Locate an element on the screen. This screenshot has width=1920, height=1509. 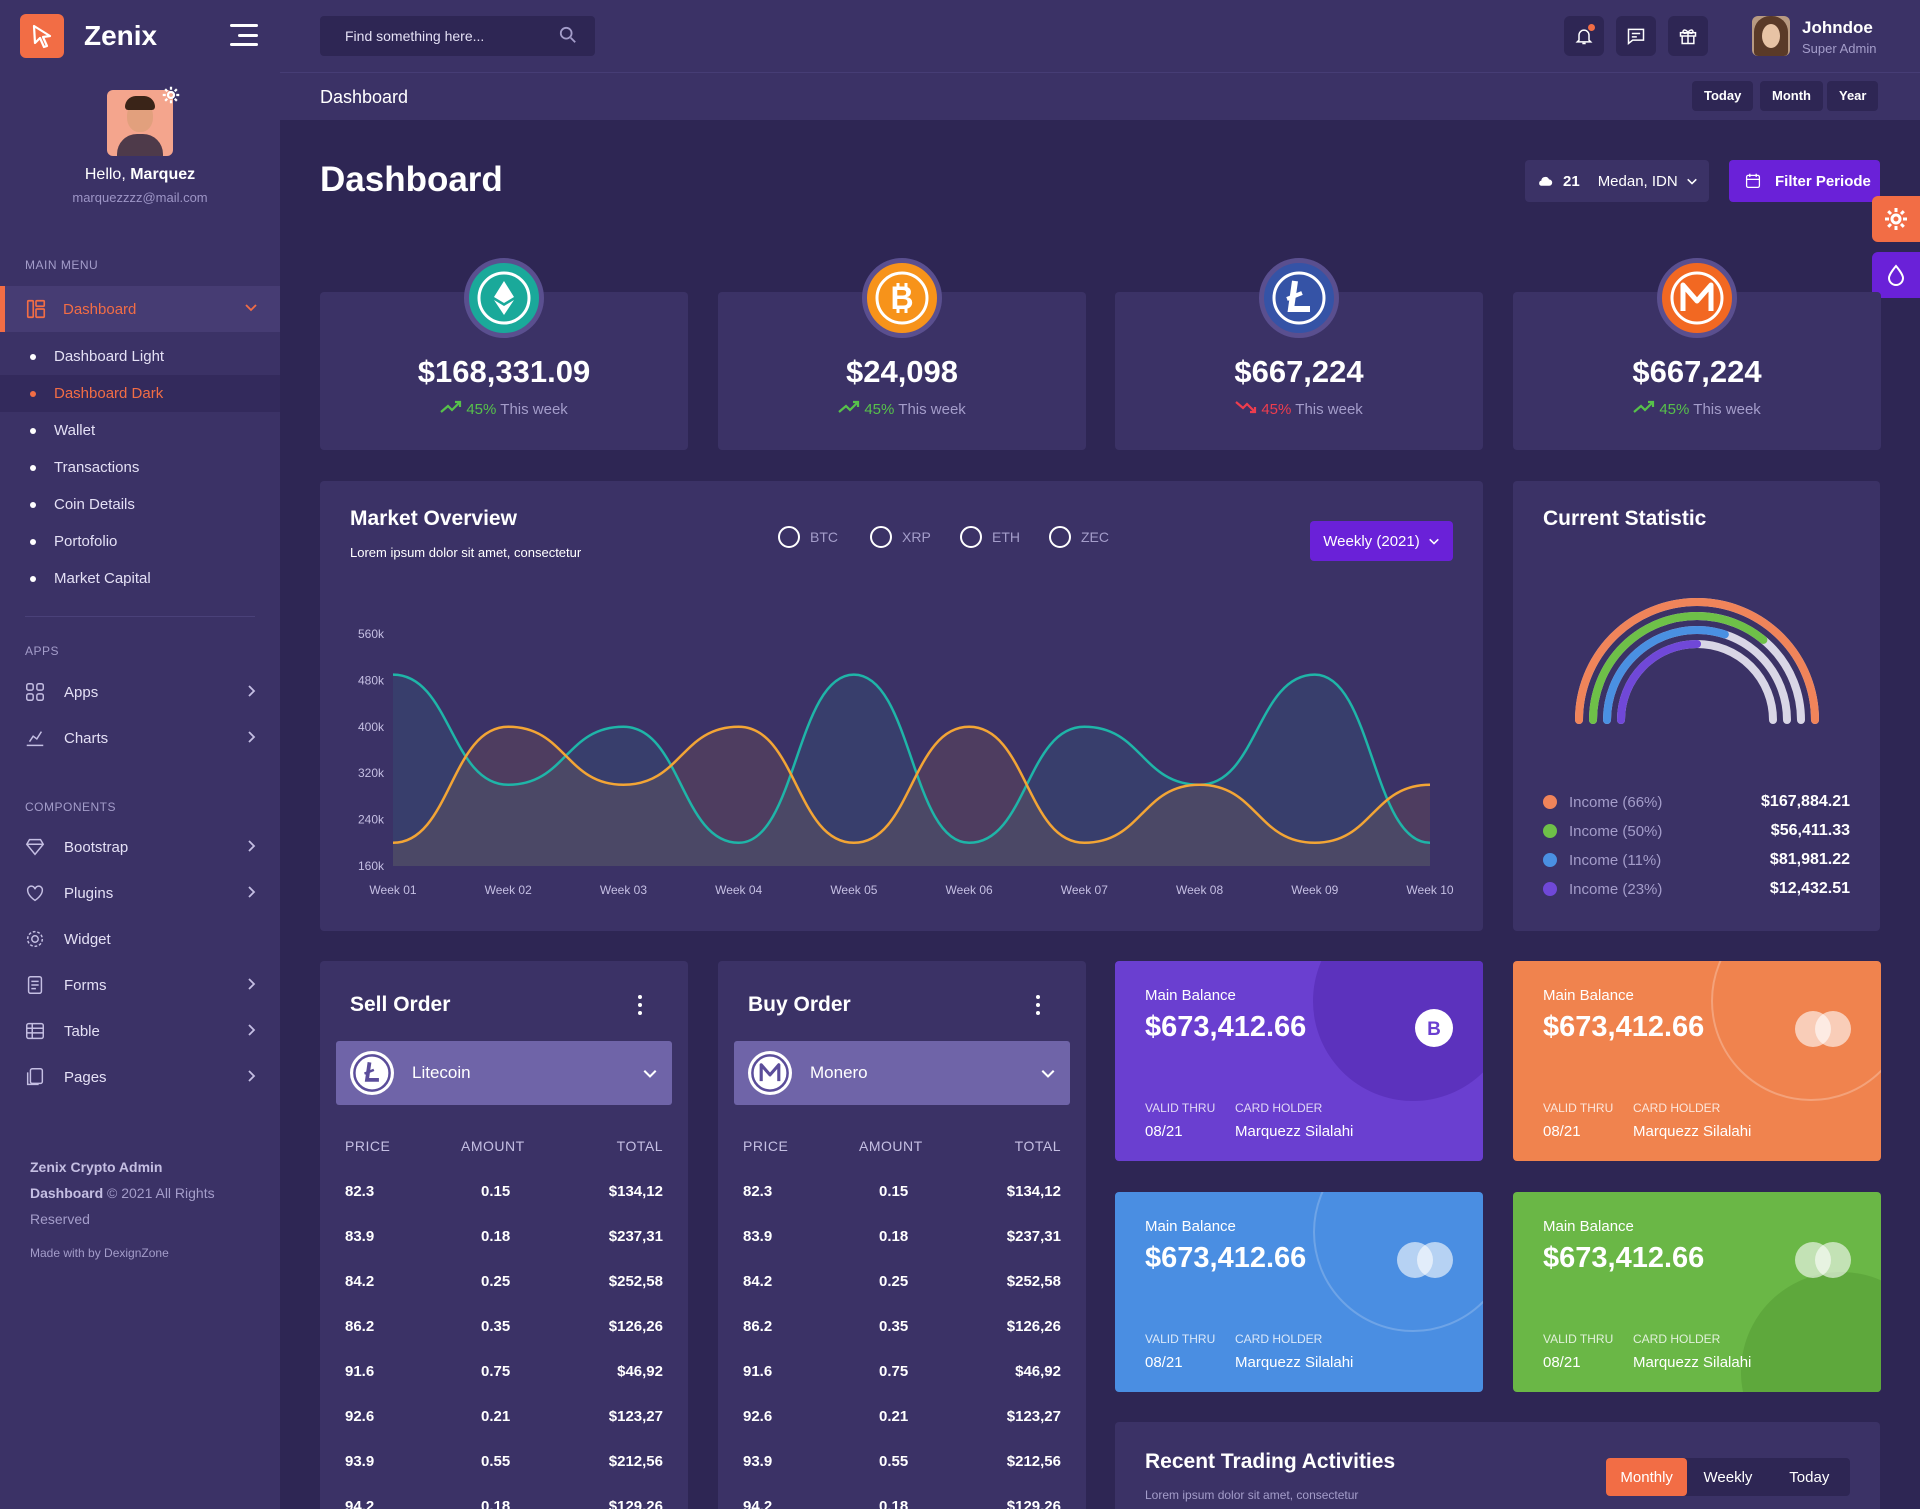
sidebar-subitem-dashboard-dark: Dashboard Dark is located at coordinates (140, 393).